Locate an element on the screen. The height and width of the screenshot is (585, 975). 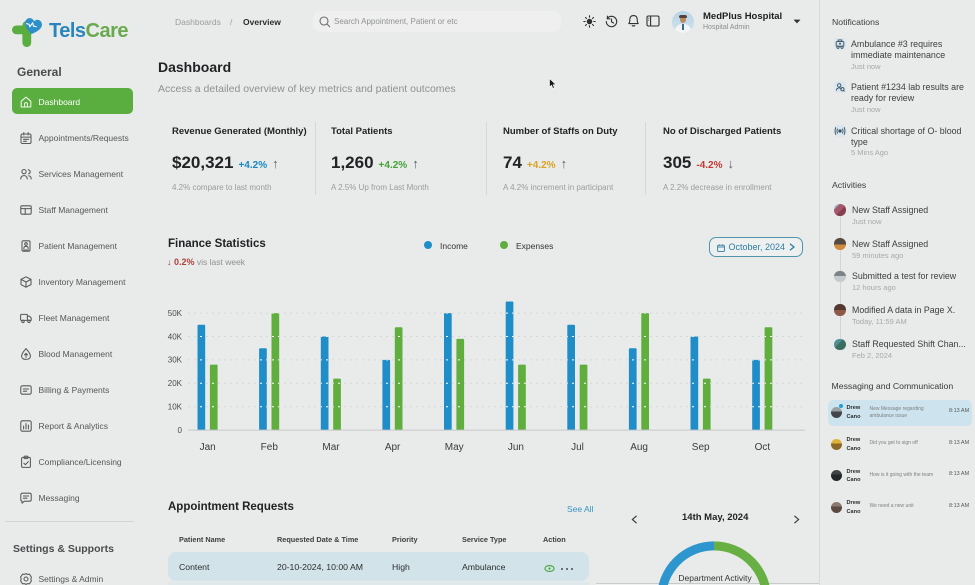
svg-text: Aug is located at coordinates (639, 447).